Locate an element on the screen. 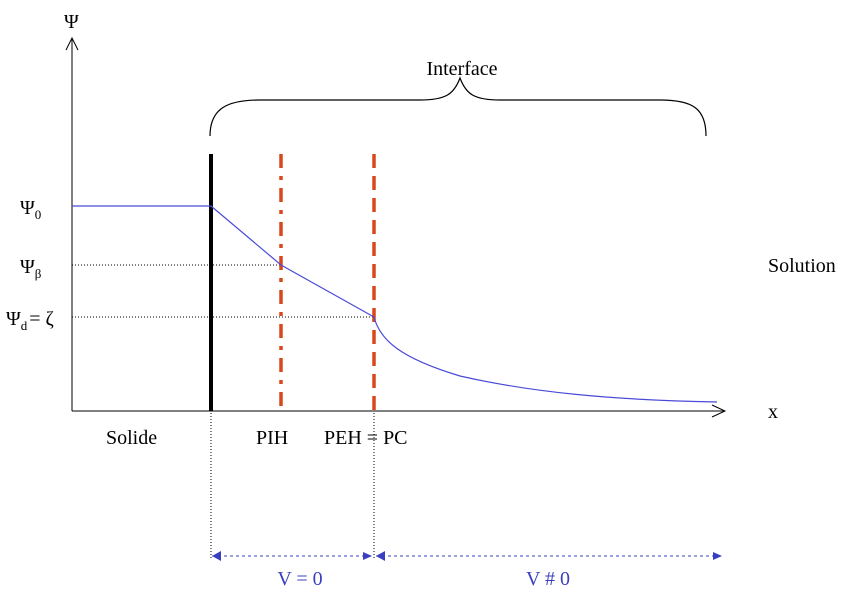 This screenshot has height=594, width=858. peh-pc-label: PEH = PC is located at coordinates (366, 438).